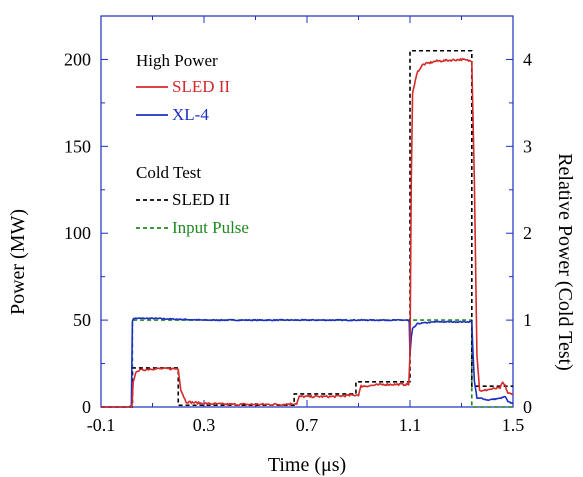 The image size is (583, 477). Describe the element at coordinates (86, 407) in the screenshot. I see `y-tick-label: 0` at that location.